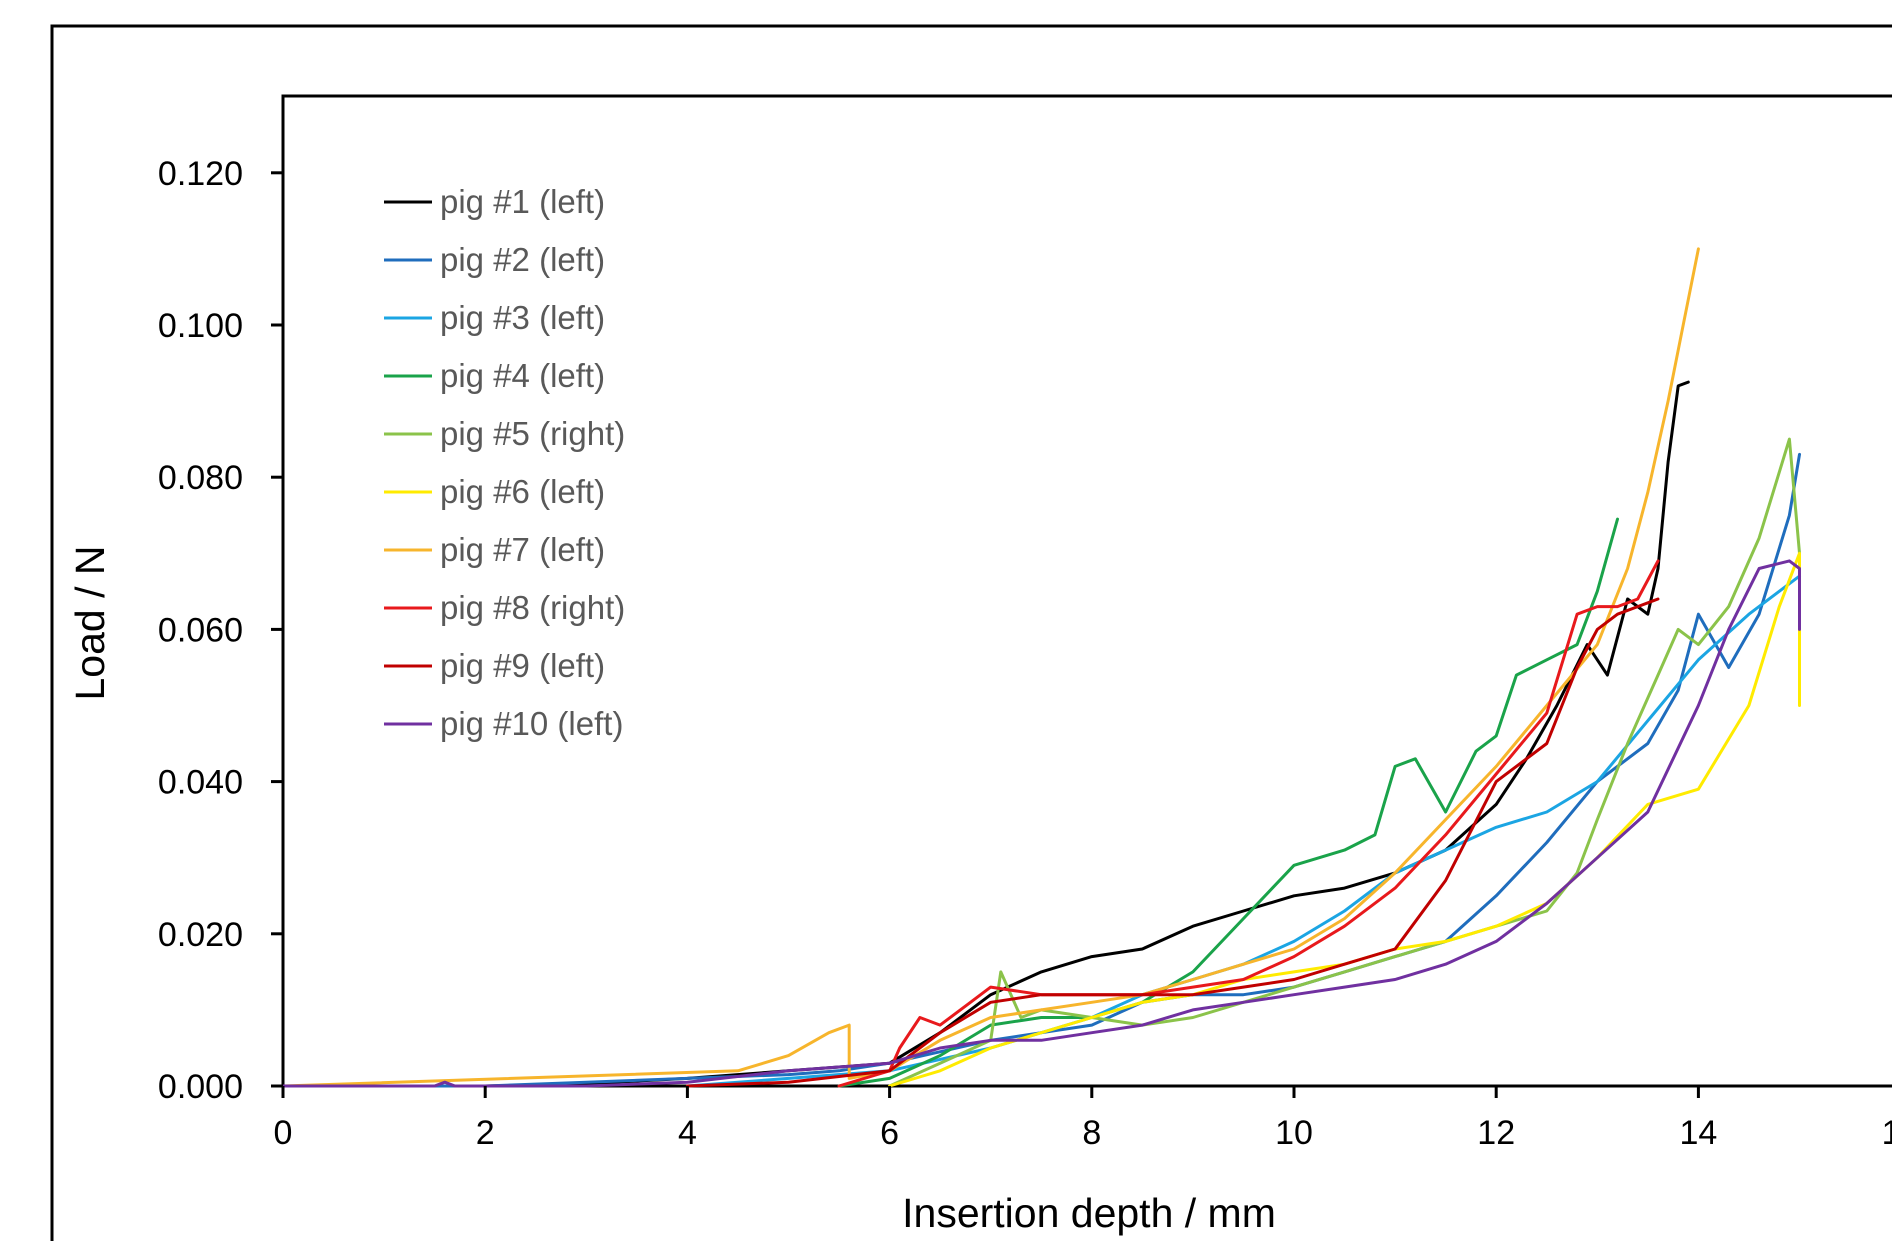 Image resolution: width=1892 pixels, height=1241 pixels. What do you see at coordinates (1089, 1213) in the screenshot?
I see `x-axis-label: Insertion depth / mm` at bounding box center [1089, 1213].